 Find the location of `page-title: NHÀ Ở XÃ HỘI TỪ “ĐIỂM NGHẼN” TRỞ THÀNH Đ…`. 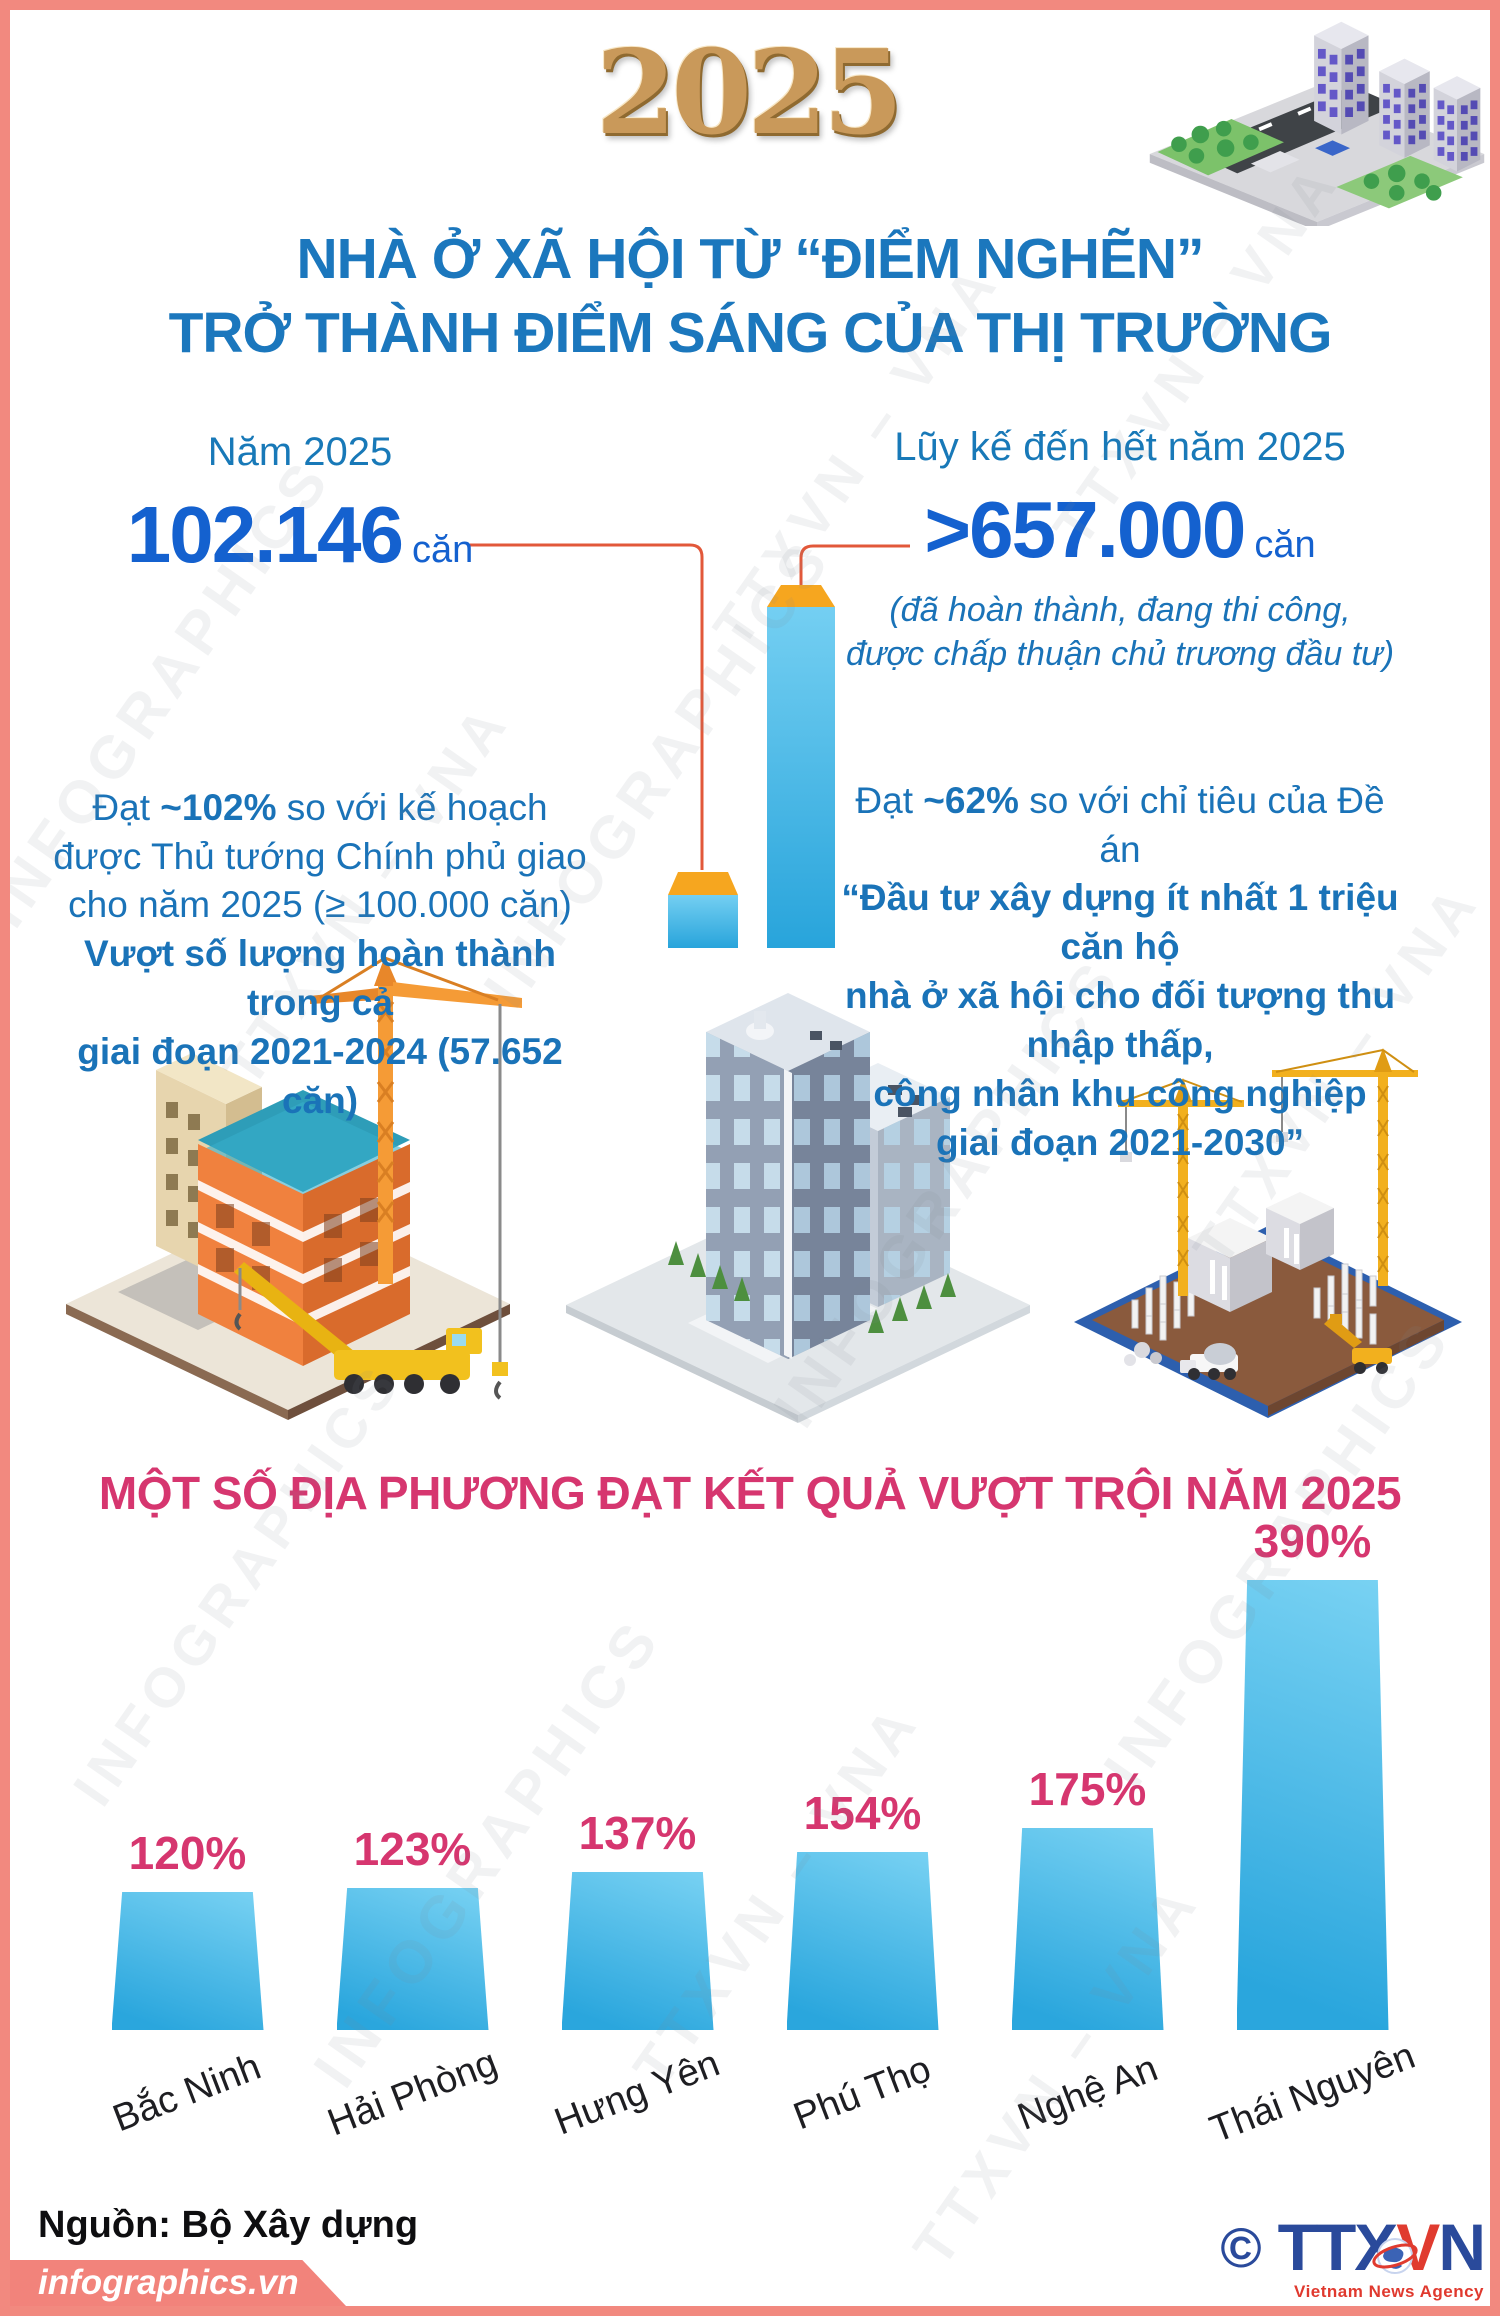

page-title: NHÀ Ở XÃ HỘI TỪ “ĐIỂM NGHẼN” TRỞ THÀNH Đ… is located at coordinates (750, 296).